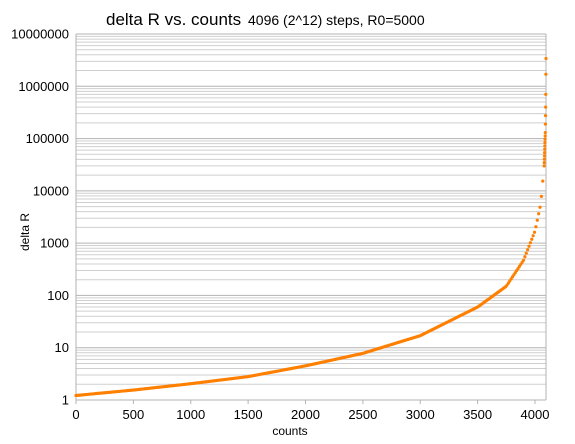 This screenshot has height=444, width=575. Describe the element at coordinates (65, 400) in the screenshot. I see `y-tick-label: 1` at that location.